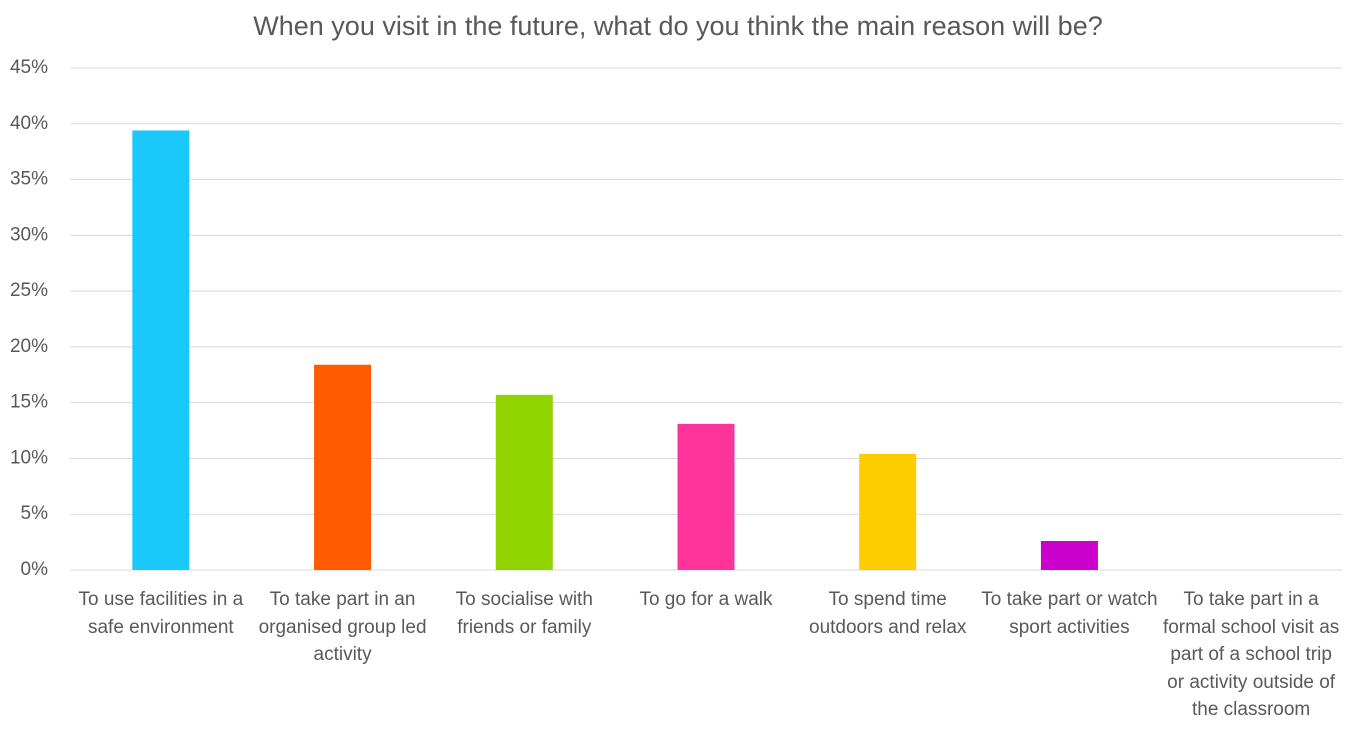 This screenshot has width=1353, height=745. What do you see at coordinates (29, 290) in the screenshot?
I see `y-tick-label: 25%` at bounding box center [29, 290].